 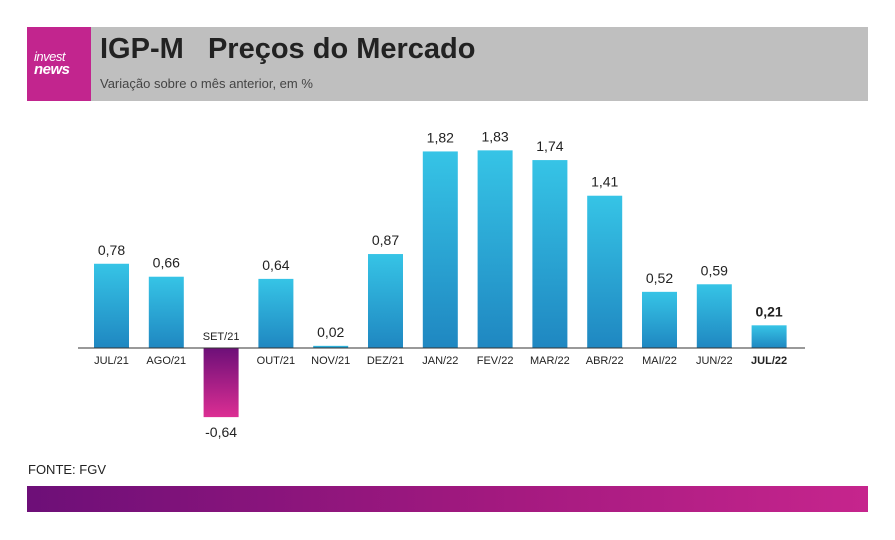 What do you see at coordinates (659, 361) in the screenshot?
I see `category-label: MAI/22` at bounding box center [659, 361].